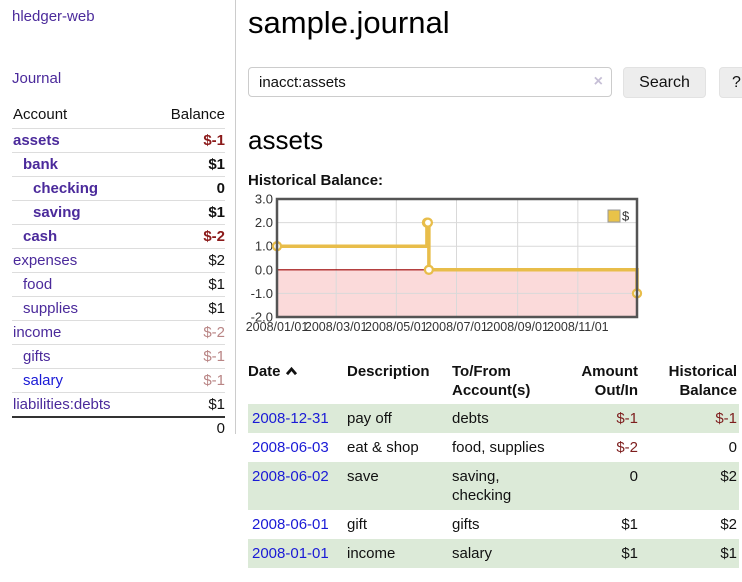  Describe the element at coordinates (264, 222) in the screenshot. I see `svg-text: 2.0` at that location.